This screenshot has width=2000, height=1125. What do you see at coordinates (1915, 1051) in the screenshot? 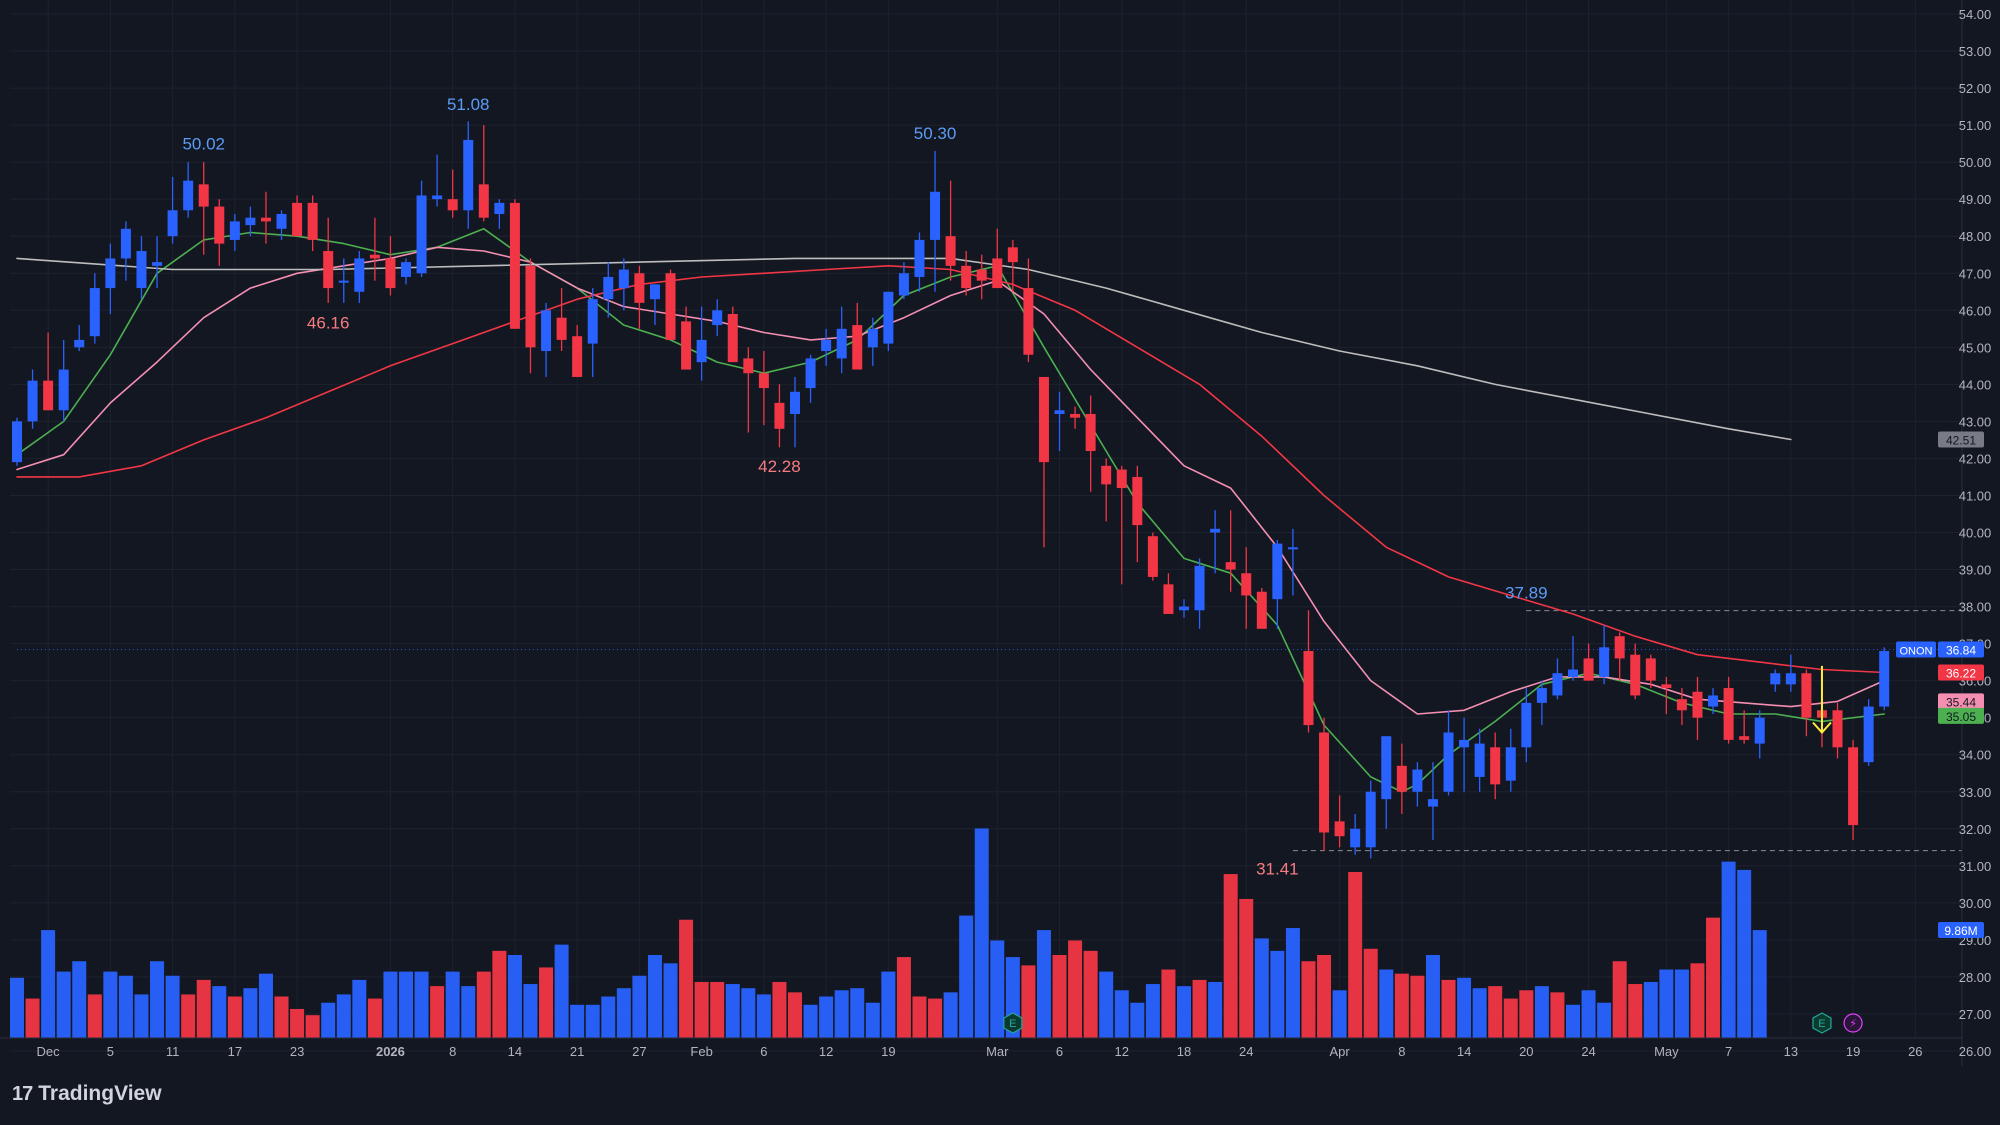
I see `time-tick-label: 26` at bounding box center [1915, 1051].